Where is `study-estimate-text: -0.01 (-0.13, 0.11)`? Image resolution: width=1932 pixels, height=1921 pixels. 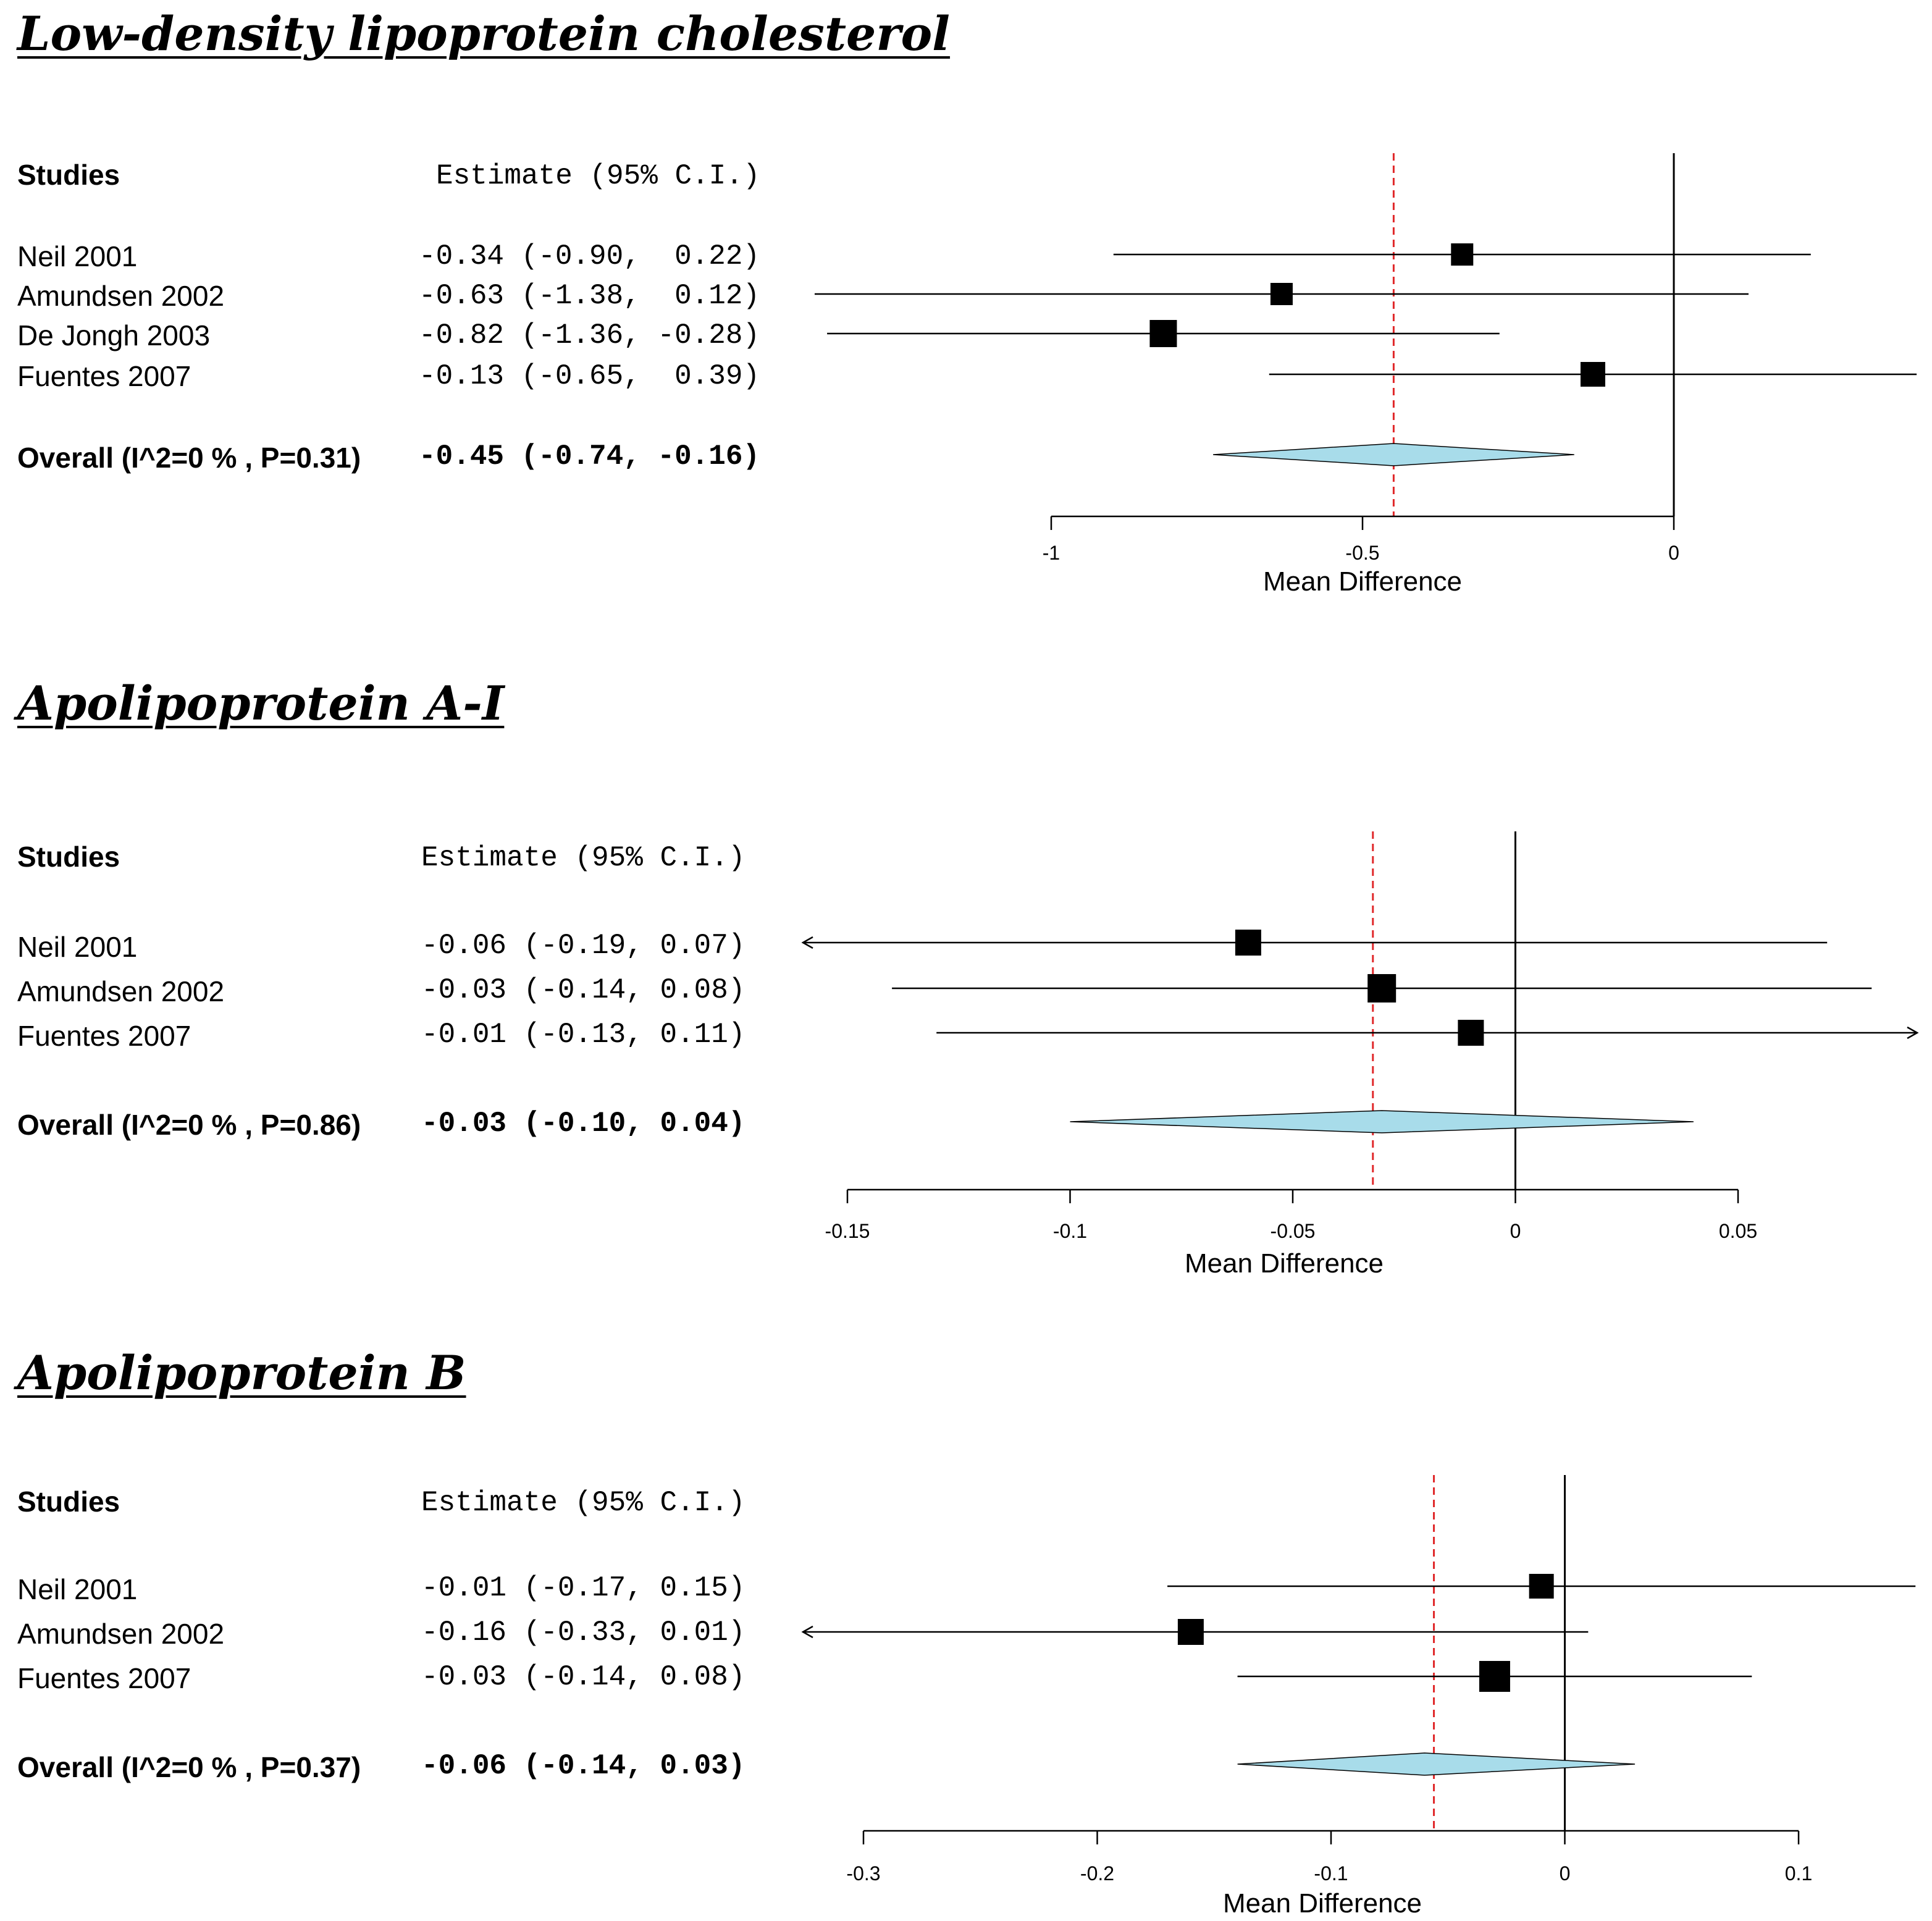
study-estimate-text: -0.01 (-0.13, 0.11) is located at coordinates (584, 1035).